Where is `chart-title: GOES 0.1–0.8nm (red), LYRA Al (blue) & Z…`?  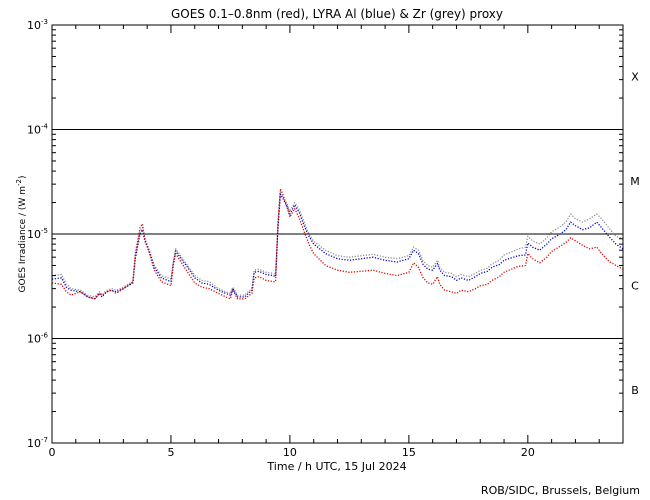
chart-title: GOES 0.1–0.8nm (red), LYRA Al (blue) & Z… is located at coordinates (337, 14).